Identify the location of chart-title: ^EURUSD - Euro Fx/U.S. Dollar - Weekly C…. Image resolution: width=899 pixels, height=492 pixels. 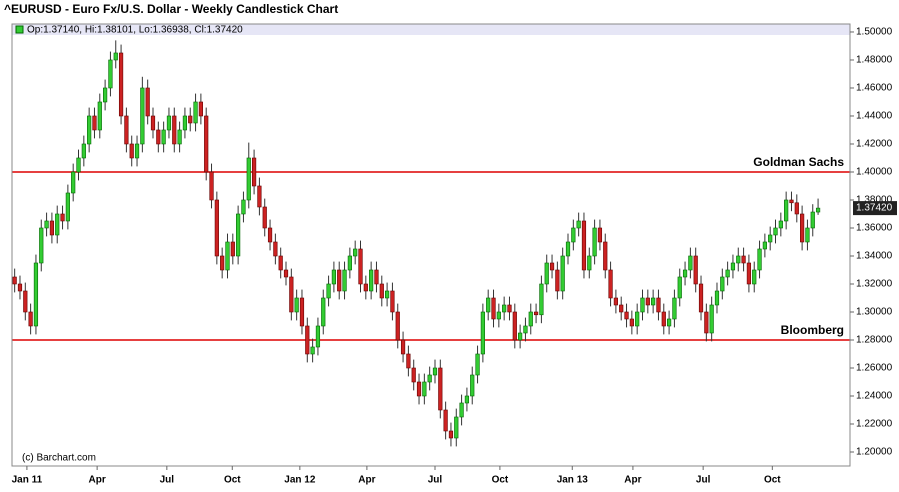
(171, 9).